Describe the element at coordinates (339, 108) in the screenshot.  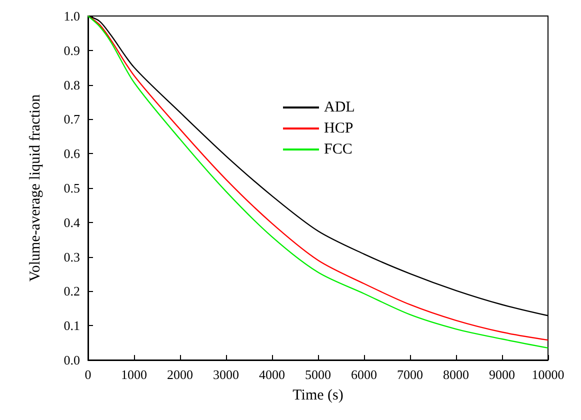
I see `legend-label: ADL` at that location.